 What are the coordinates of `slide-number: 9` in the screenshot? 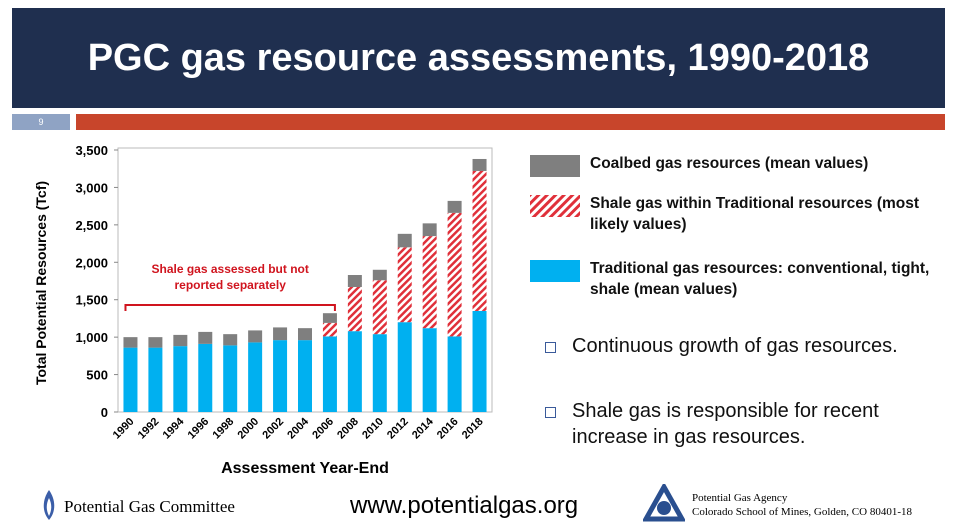 It's located at (41, 122).